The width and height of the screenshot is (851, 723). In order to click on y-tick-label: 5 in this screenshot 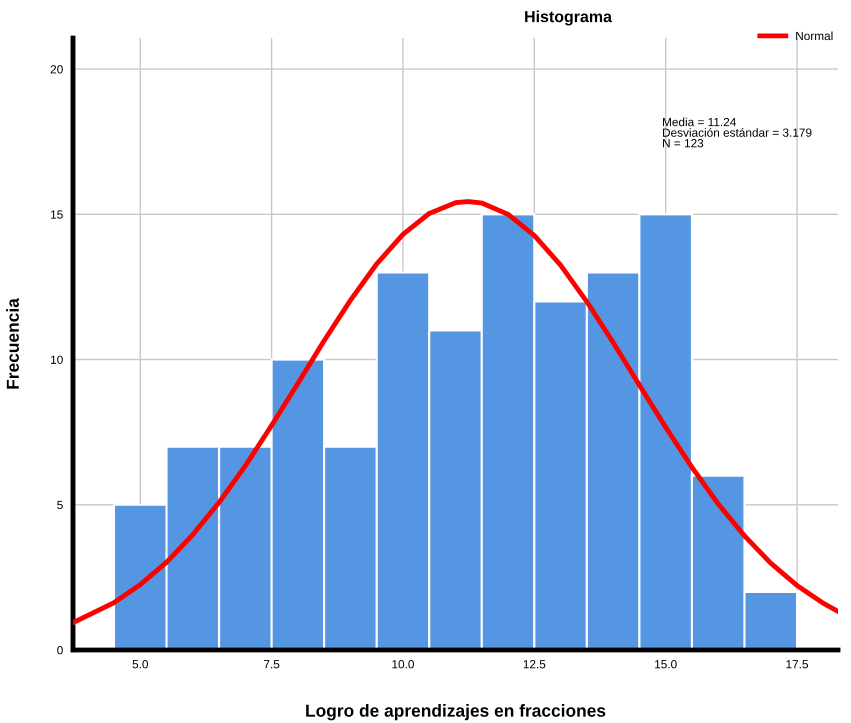, I will do `click(60, 505)`.